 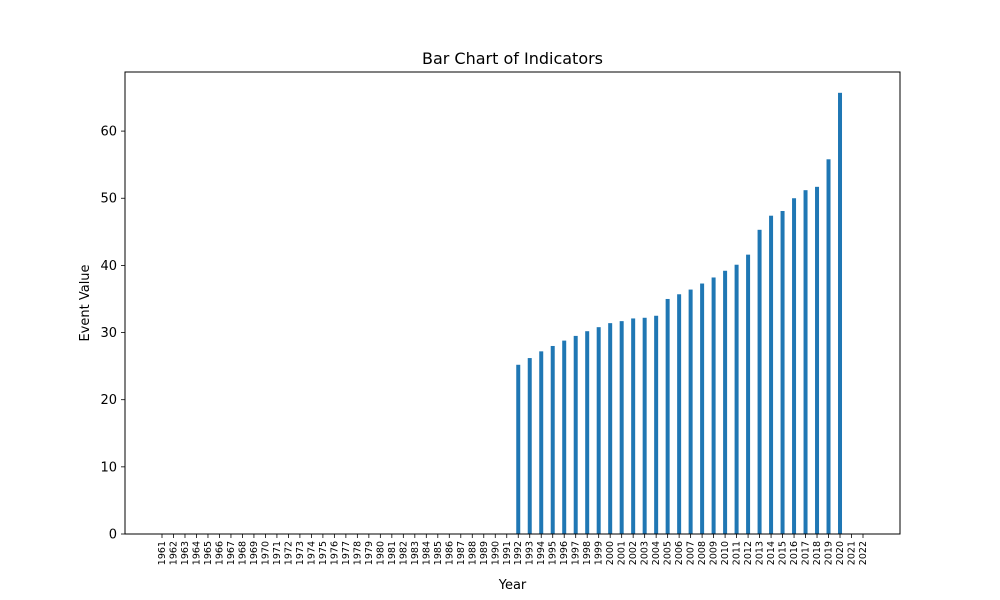 I want to click on x-tick-label: 2011, so click(x=737, y=553).